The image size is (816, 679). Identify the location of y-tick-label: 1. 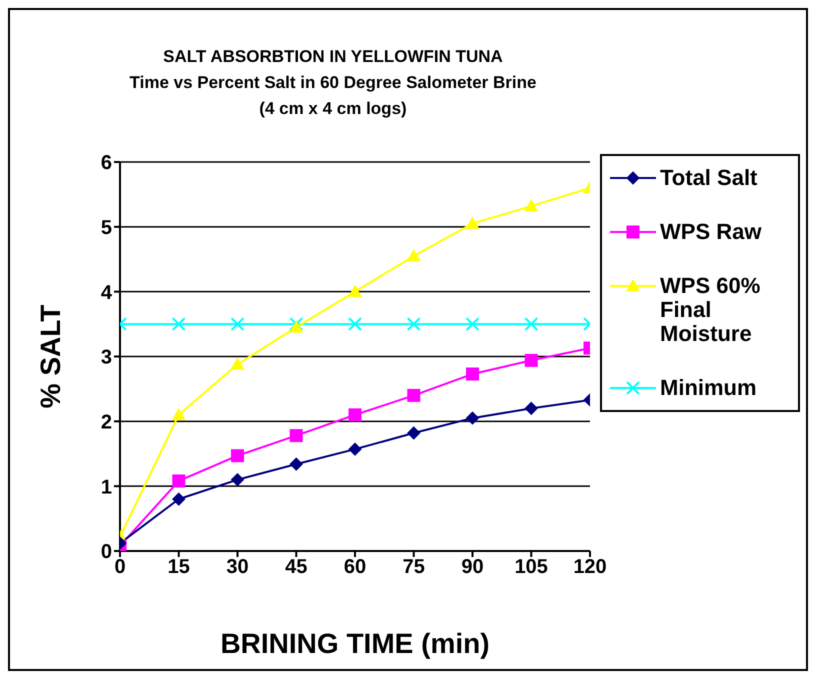
(106, 487).